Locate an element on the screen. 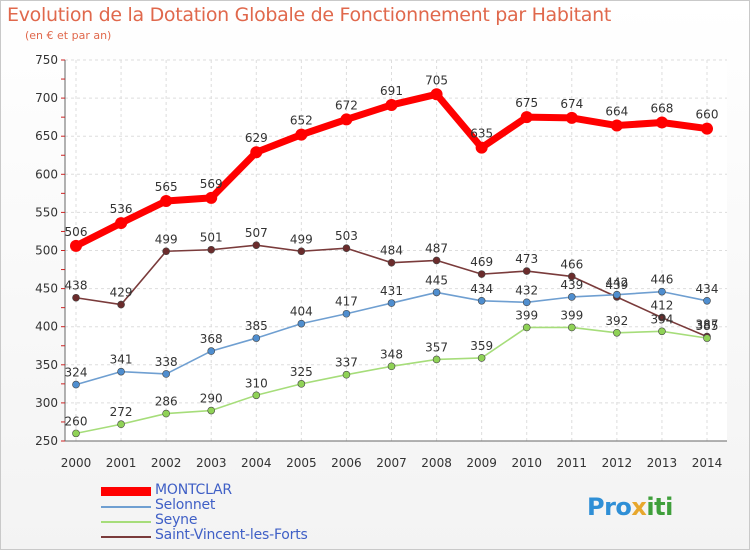  data-label: 417 is located at coordinates (346, 302).